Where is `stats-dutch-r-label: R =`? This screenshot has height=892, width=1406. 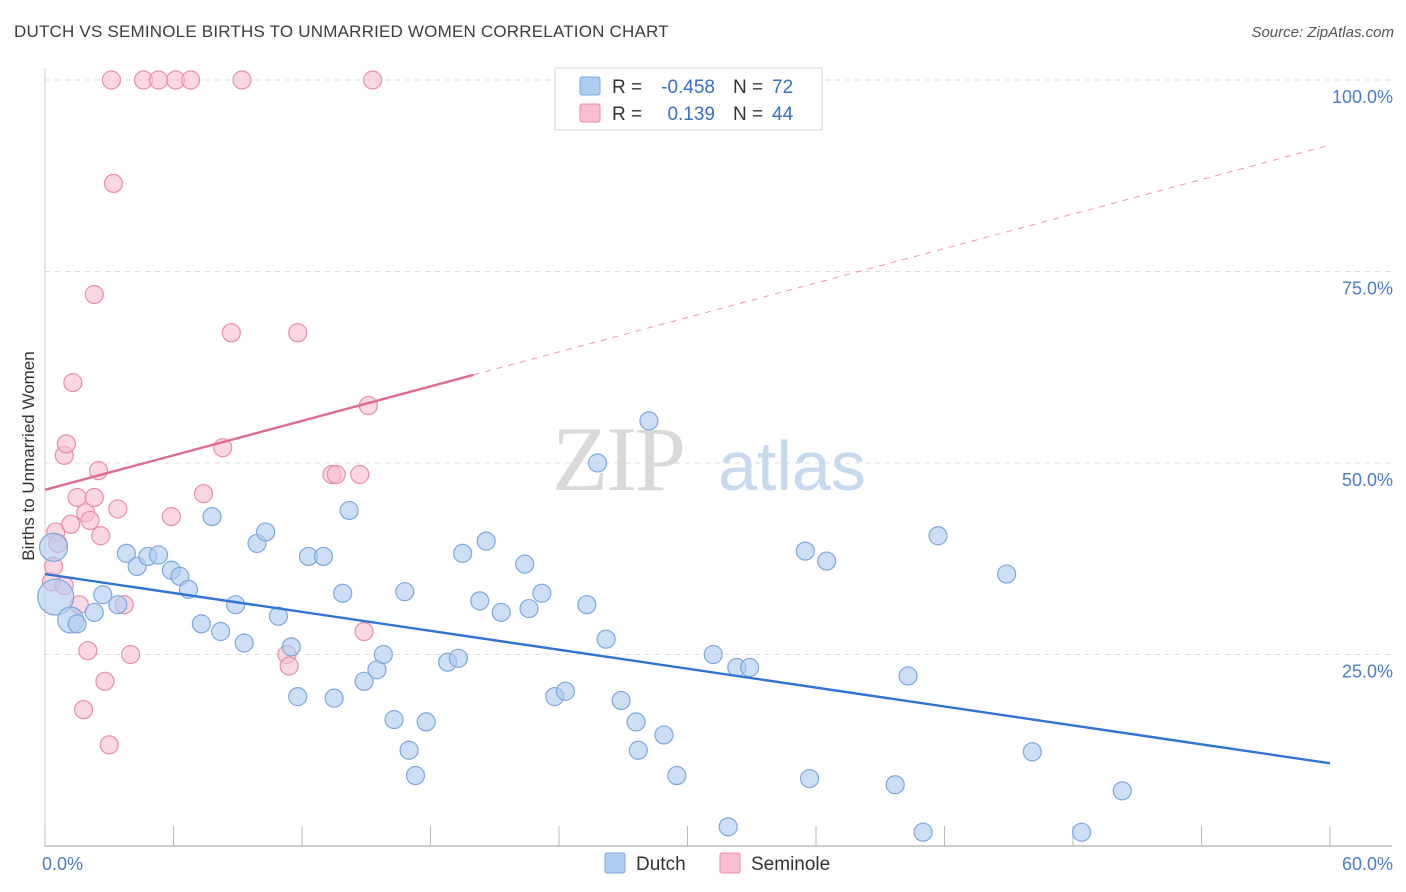 stats-dutch-r-label: R = is located at coordinates (627, 87).